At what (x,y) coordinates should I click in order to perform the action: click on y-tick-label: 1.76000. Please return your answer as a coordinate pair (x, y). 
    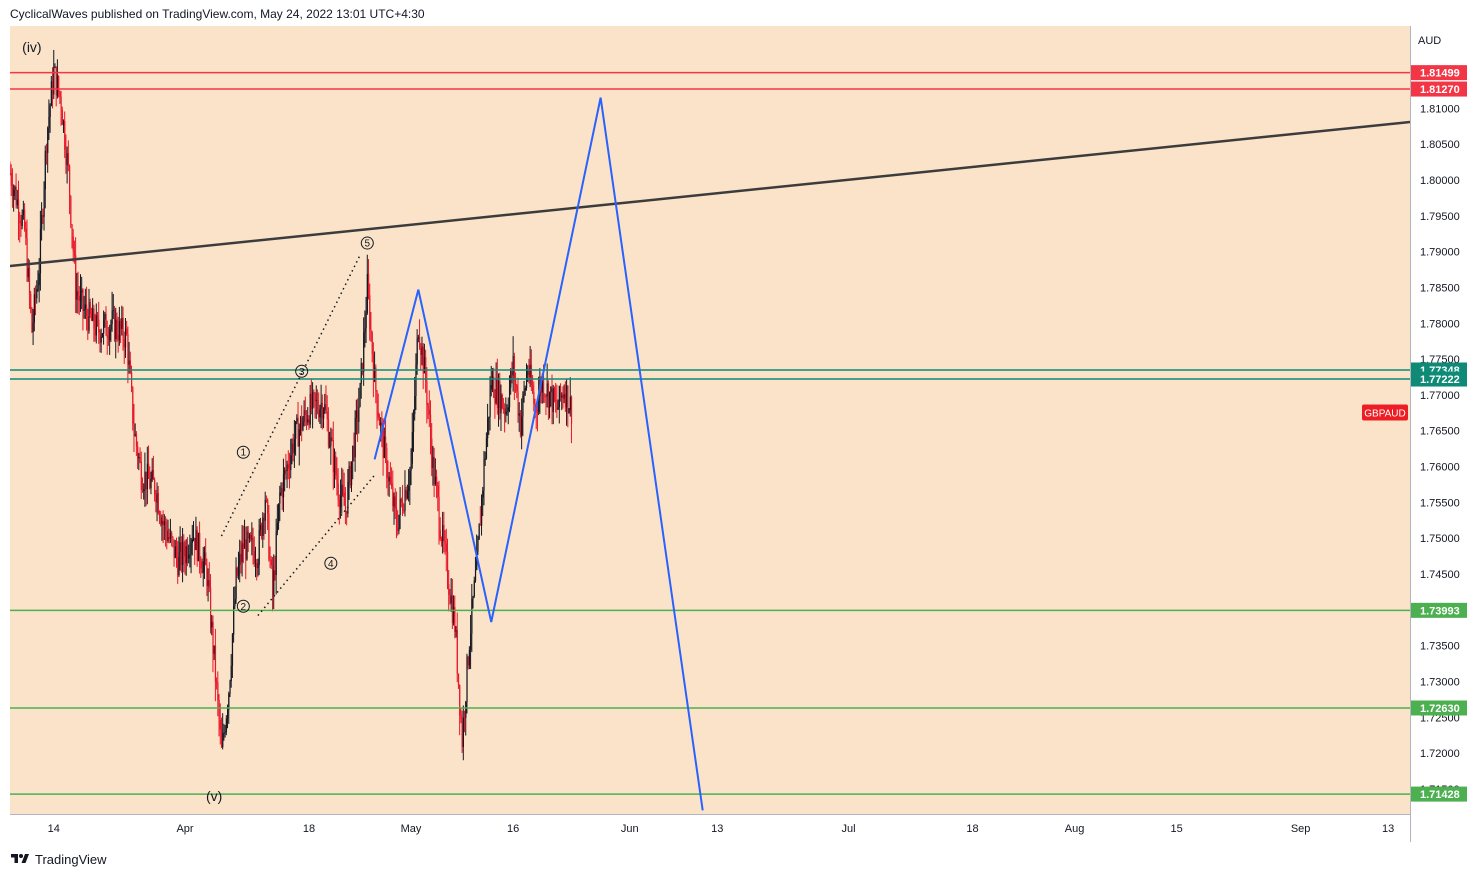
    Looking at the image, I should click on (1440, 468).